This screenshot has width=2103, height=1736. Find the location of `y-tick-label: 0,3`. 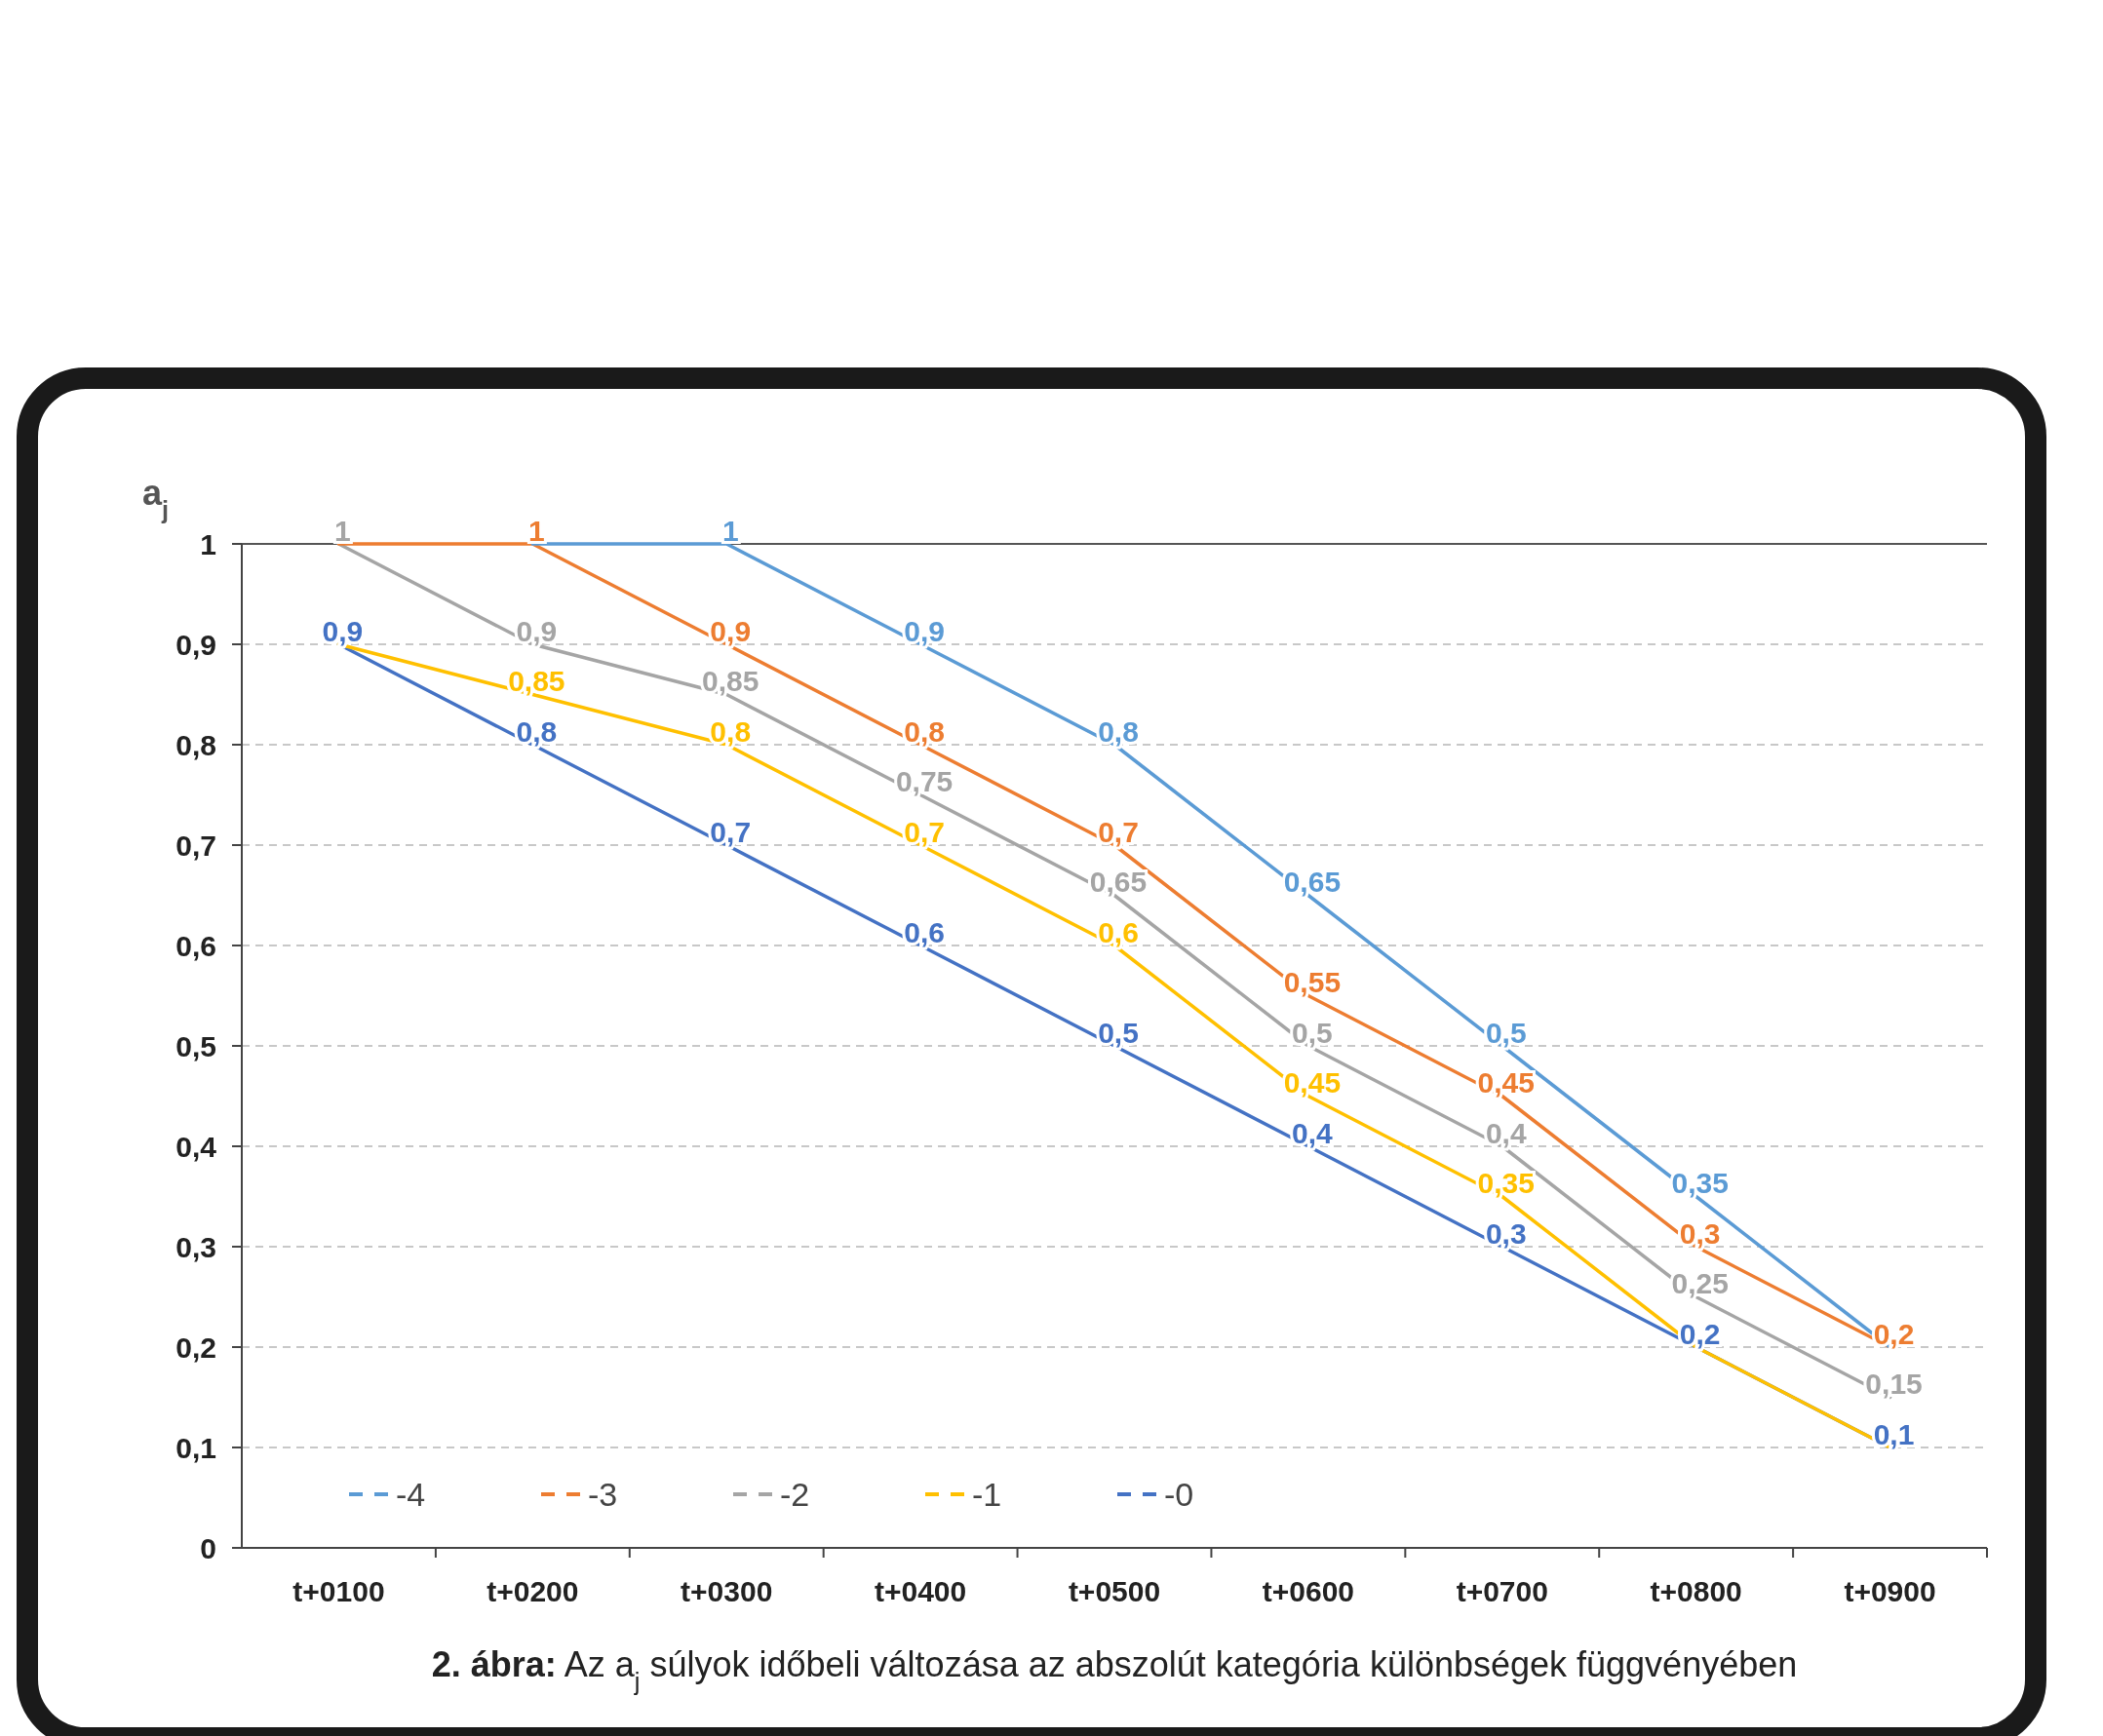

y-tick-label: 0,3 is located at coordinates (195, 1246).